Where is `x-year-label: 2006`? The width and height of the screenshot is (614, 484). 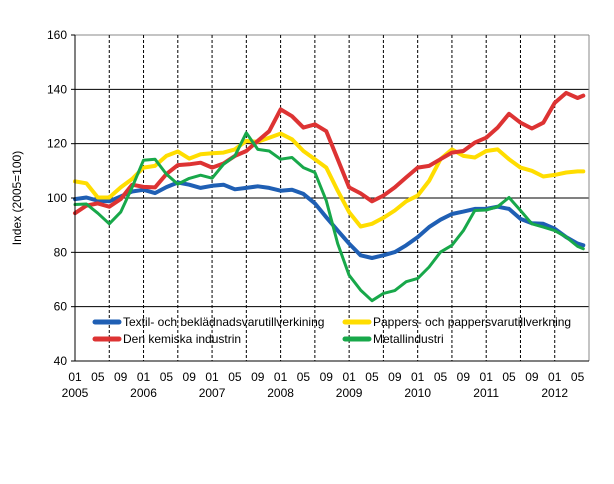 x-year-label: 2006 is located at coordinates (143, 393).